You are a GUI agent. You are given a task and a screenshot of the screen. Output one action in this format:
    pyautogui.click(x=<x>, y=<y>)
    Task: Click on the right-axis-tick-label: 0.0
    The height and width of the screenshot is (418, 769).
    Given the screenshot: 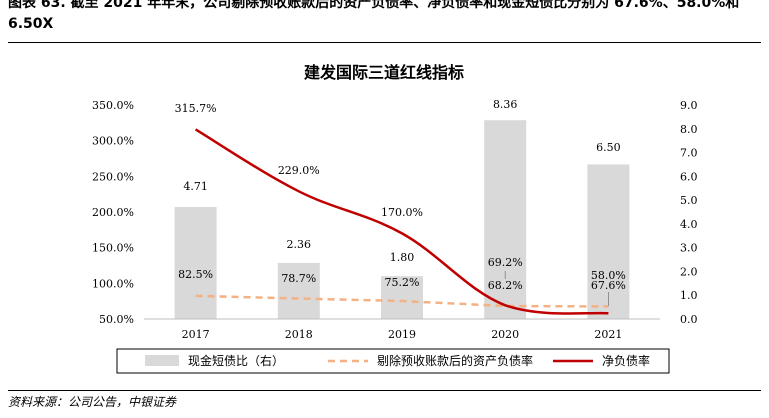 What is the action you would take?
    pyautogui.click(x=689, y=319)
    